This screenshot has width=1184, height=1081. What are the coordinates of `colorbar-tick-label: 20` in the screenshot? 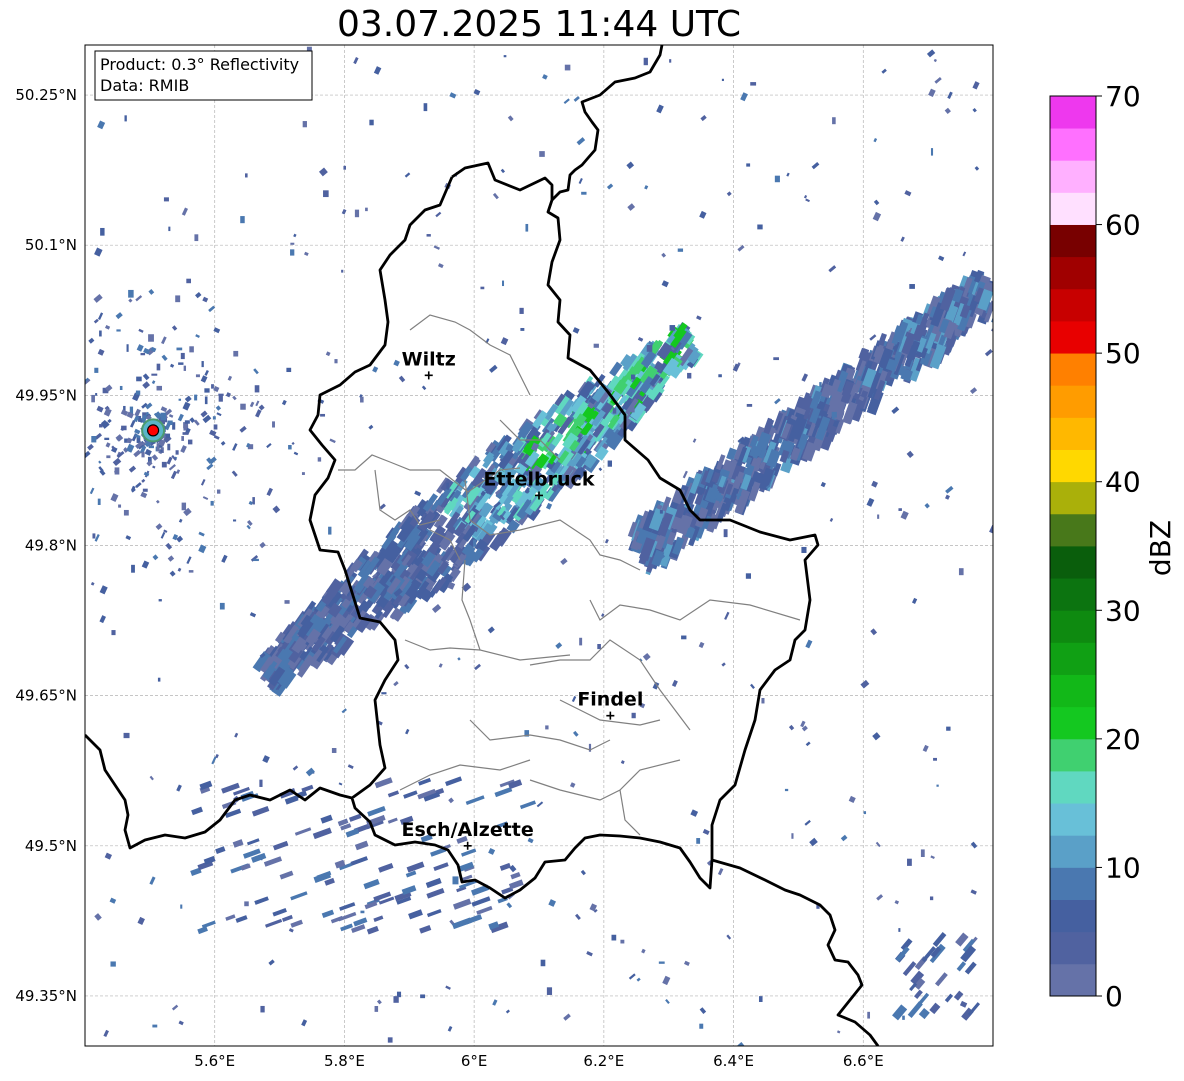 It's located at (1123, 739).